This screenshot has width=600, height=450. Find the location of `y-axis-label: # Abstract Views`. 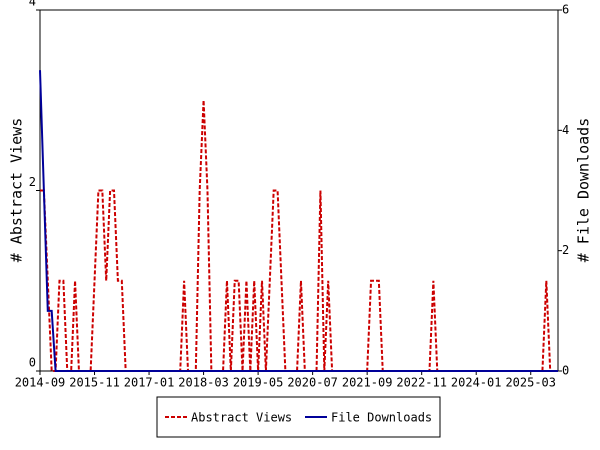

y-axis-label: # Abstract Views is located at coordinates (17, 190).